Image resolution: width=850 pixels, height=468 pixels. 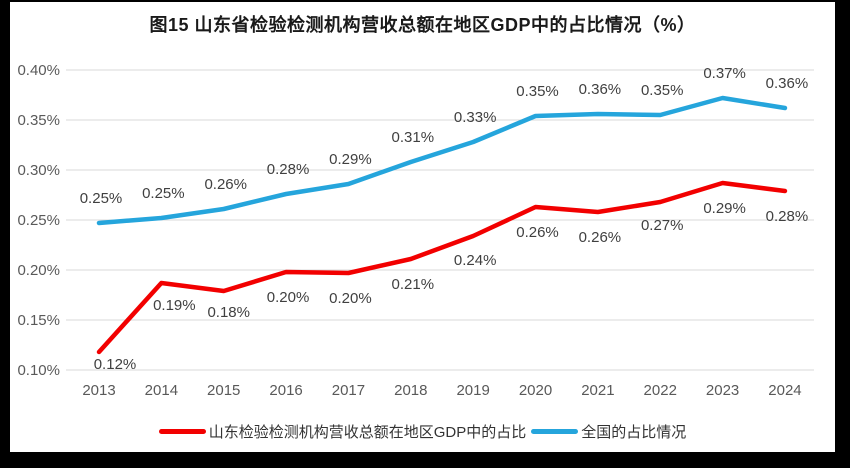 I want to click on legend-item-shandong-gdp-share: 山东检验检测机构营收总额在地区GDP中的占比, so click(x=342, y=431).